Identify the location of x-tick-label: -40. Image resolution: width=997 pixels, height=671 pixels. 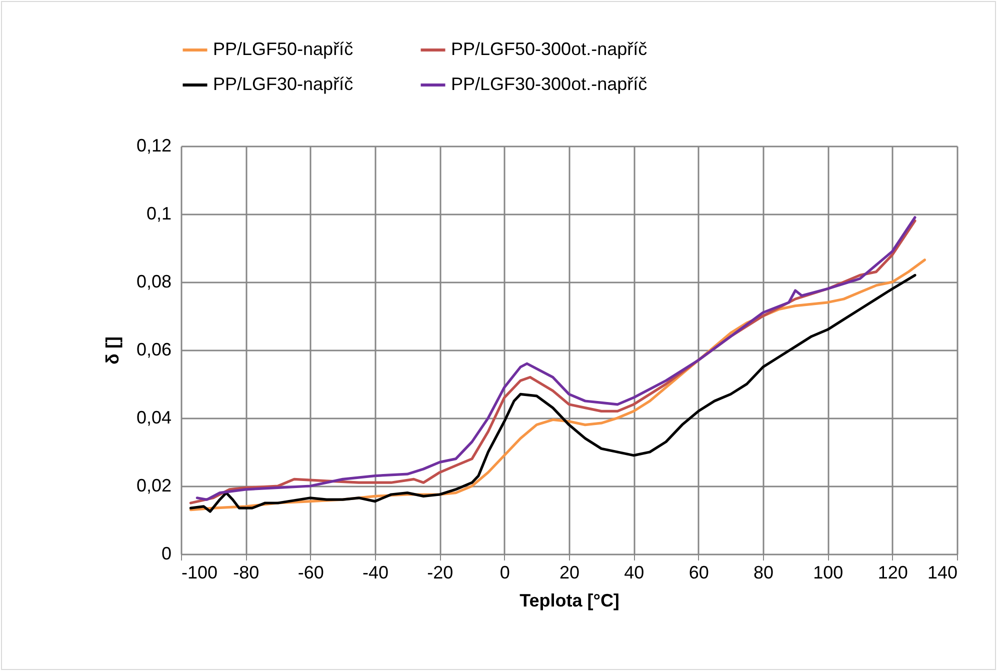
(375, 572).